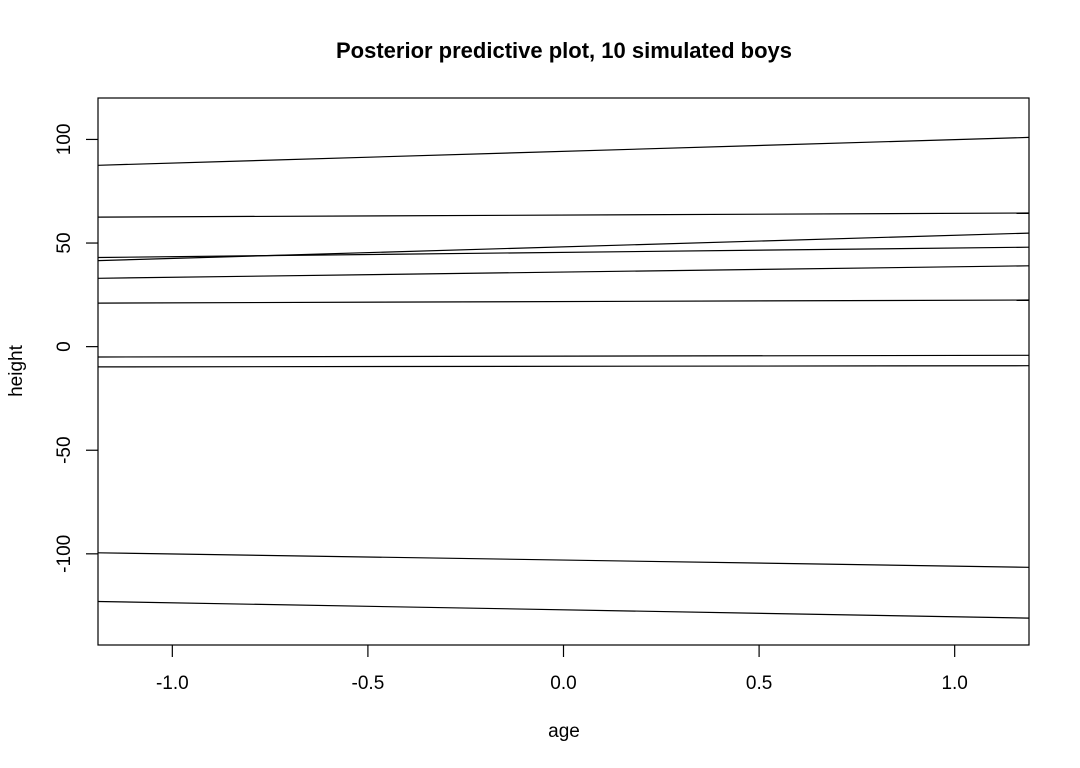 The width and height of the screenshot is (1080, 768). Describe the element at coordinates (563, 683) in the screenshot. I see `x-tick-label: 0.0` at that location.